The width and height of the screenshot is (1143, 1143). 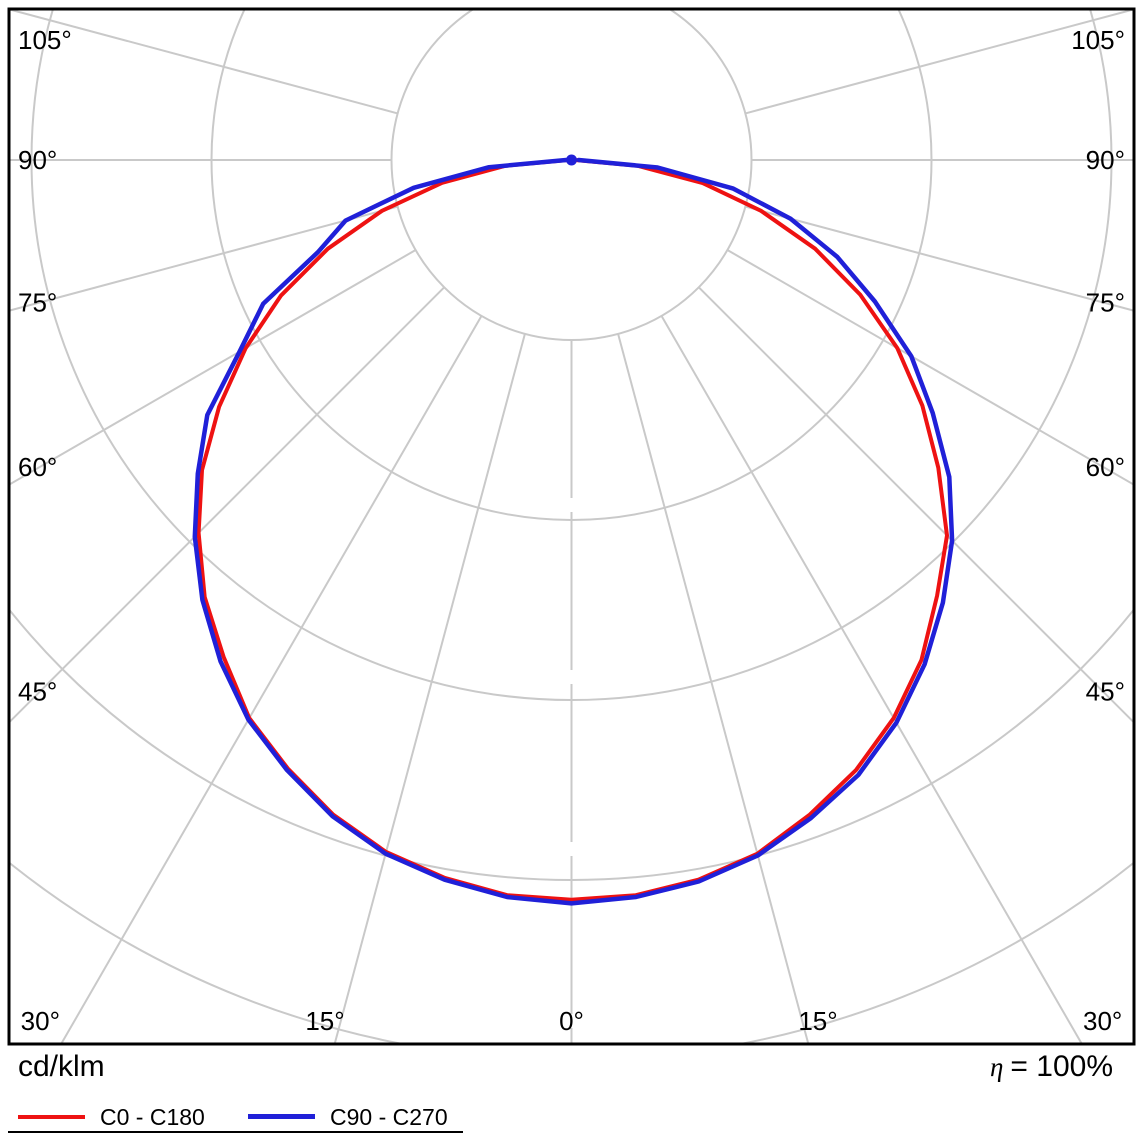 I want to click on angle-label-bottom: 0°, so click(x=571, y=1021).